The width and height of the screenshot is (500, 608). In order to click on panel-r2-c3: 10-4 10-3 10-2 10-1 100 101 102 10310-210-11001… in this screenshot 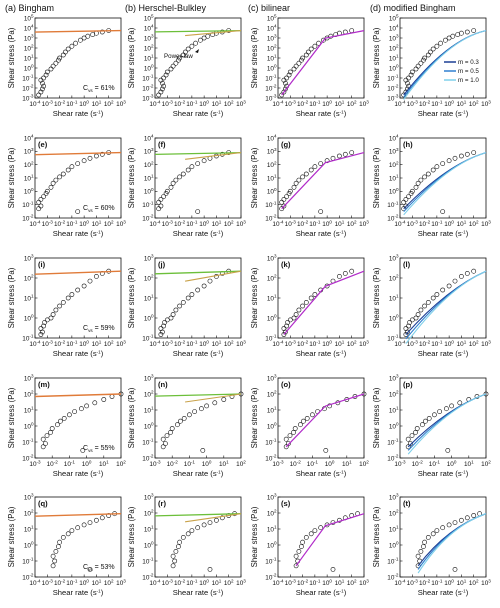, I will do `click(309, 186)`.